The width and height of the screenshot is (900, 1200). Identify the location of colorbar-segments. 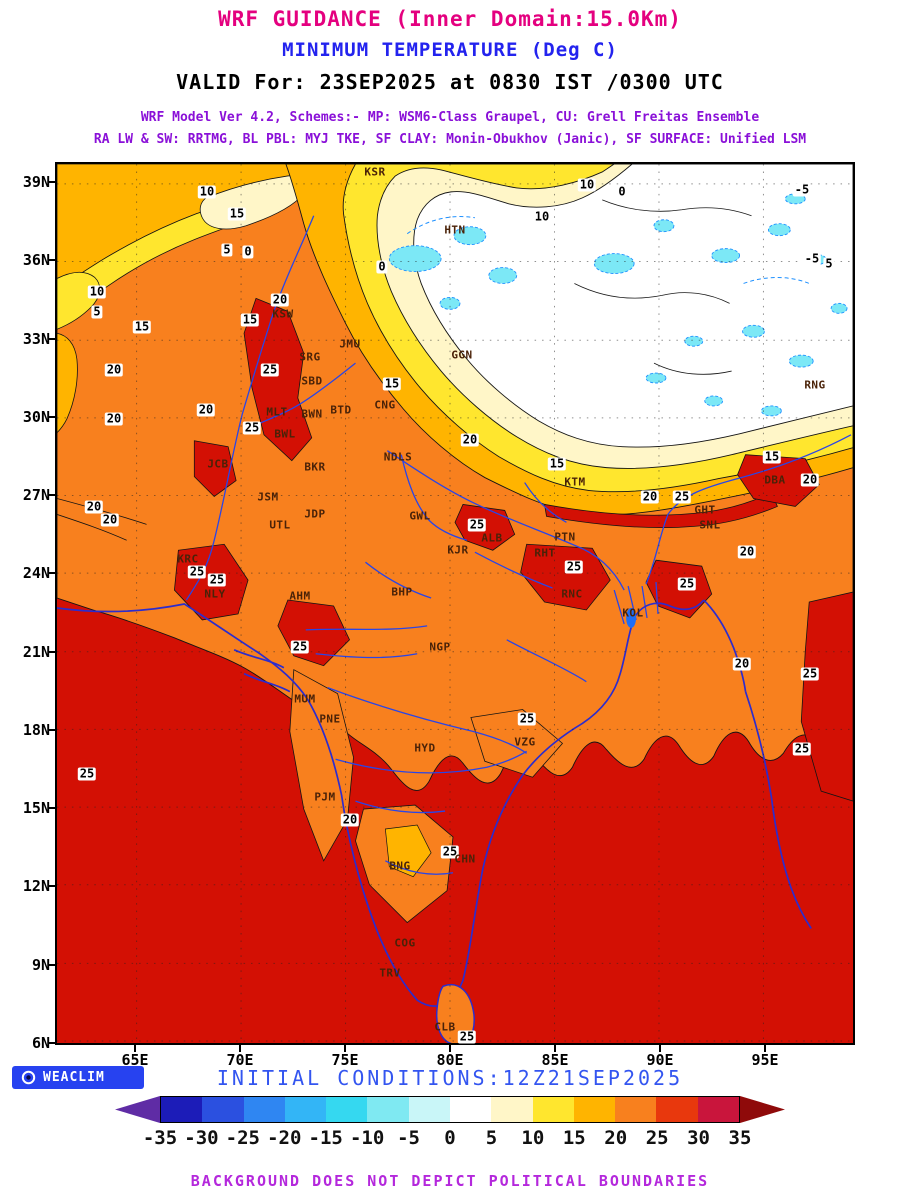
(450, 1109).